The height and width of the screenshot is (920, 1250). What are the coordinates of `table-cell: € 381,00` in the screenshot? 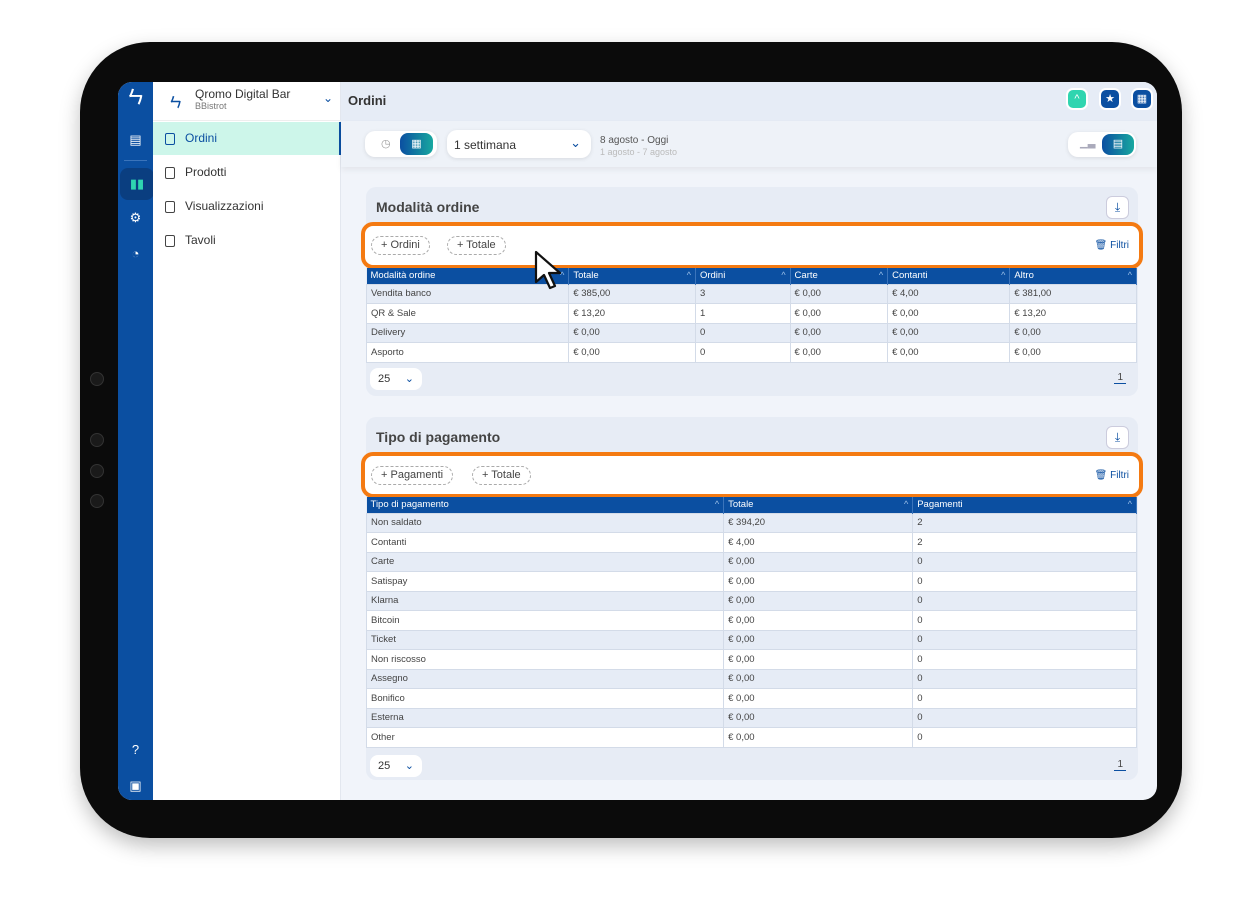 It's located at (1073, 293).